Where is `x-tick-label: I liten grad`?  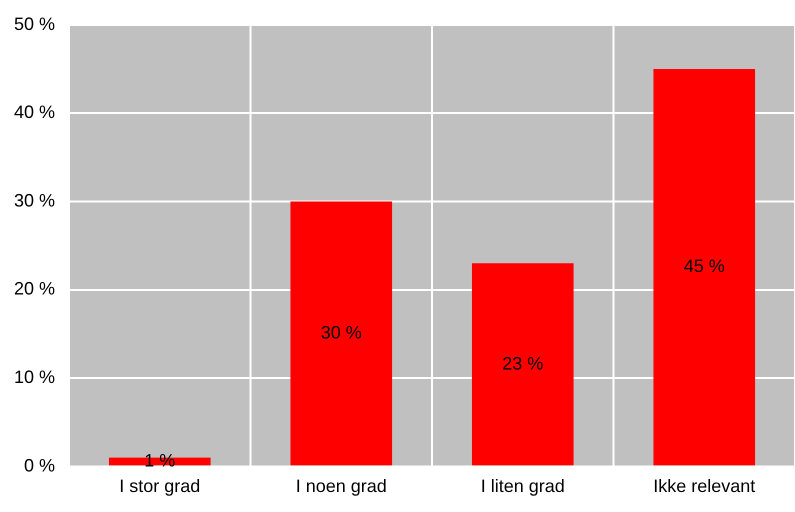
x-tick-label: I liten grad is located at coordinates (522, 486).